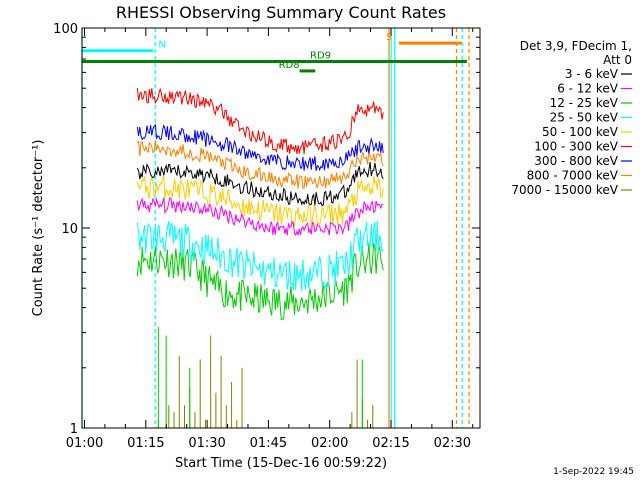  Describe the element at coordinates (593, 472) in the screenshot. I see `timestamp: 1-Sep-2022 19:45` at that location.